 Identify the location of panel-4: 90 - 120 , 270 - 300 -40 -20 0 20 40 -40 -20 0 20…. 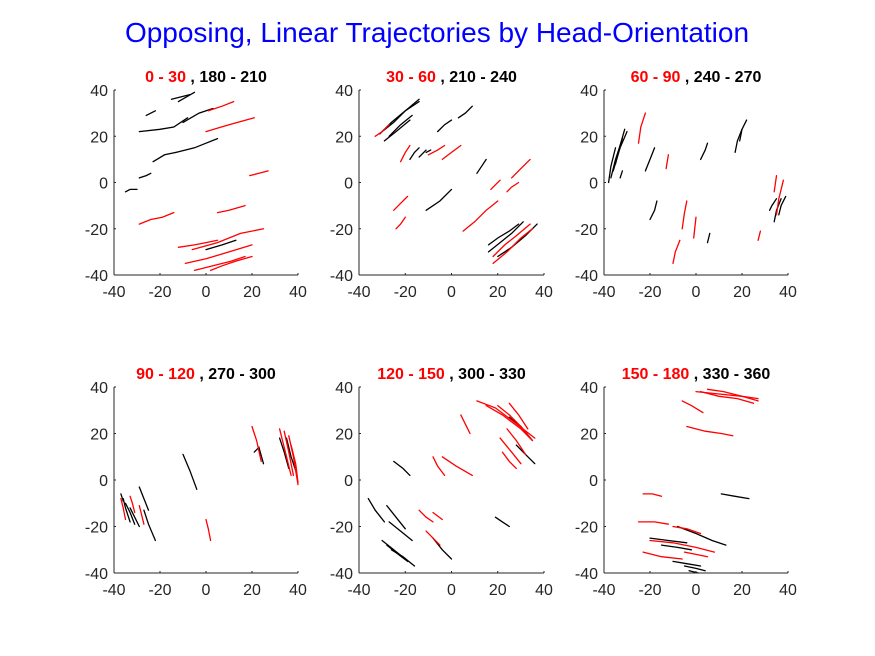
(196, 482).